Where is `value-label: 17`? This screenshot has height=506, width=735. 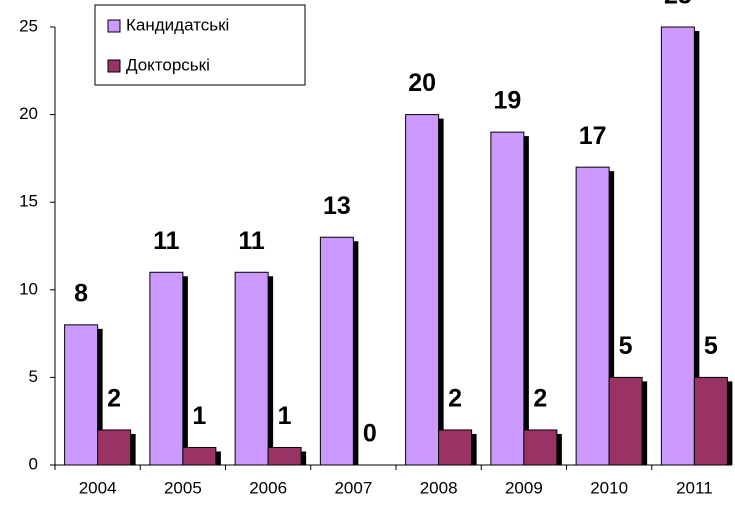
value-label: 17 is located at coordinates (593, 136).